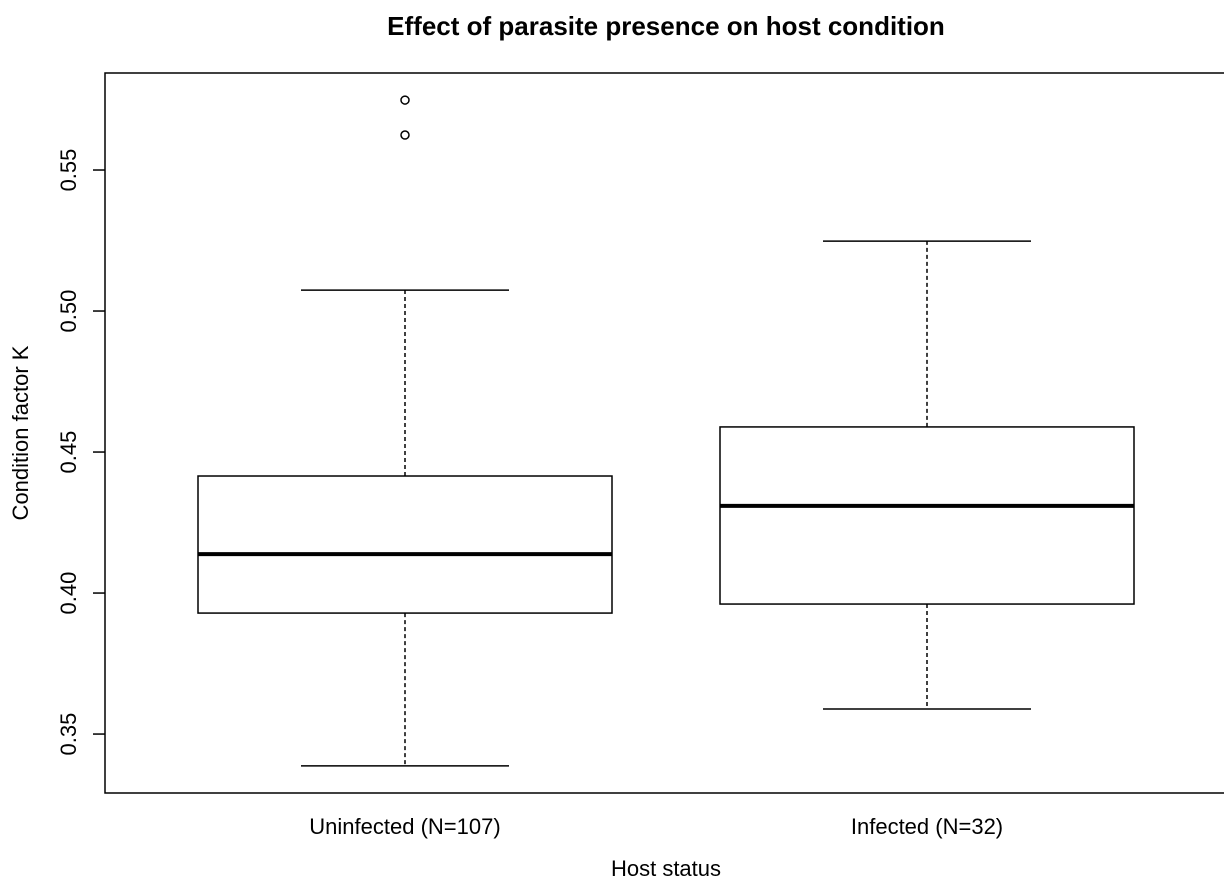 This screenshot has height=881, width=1224. Describe the element at coordinates (68, 452) in the screenshot. I see `y-tick-label: 0.45` at that location.